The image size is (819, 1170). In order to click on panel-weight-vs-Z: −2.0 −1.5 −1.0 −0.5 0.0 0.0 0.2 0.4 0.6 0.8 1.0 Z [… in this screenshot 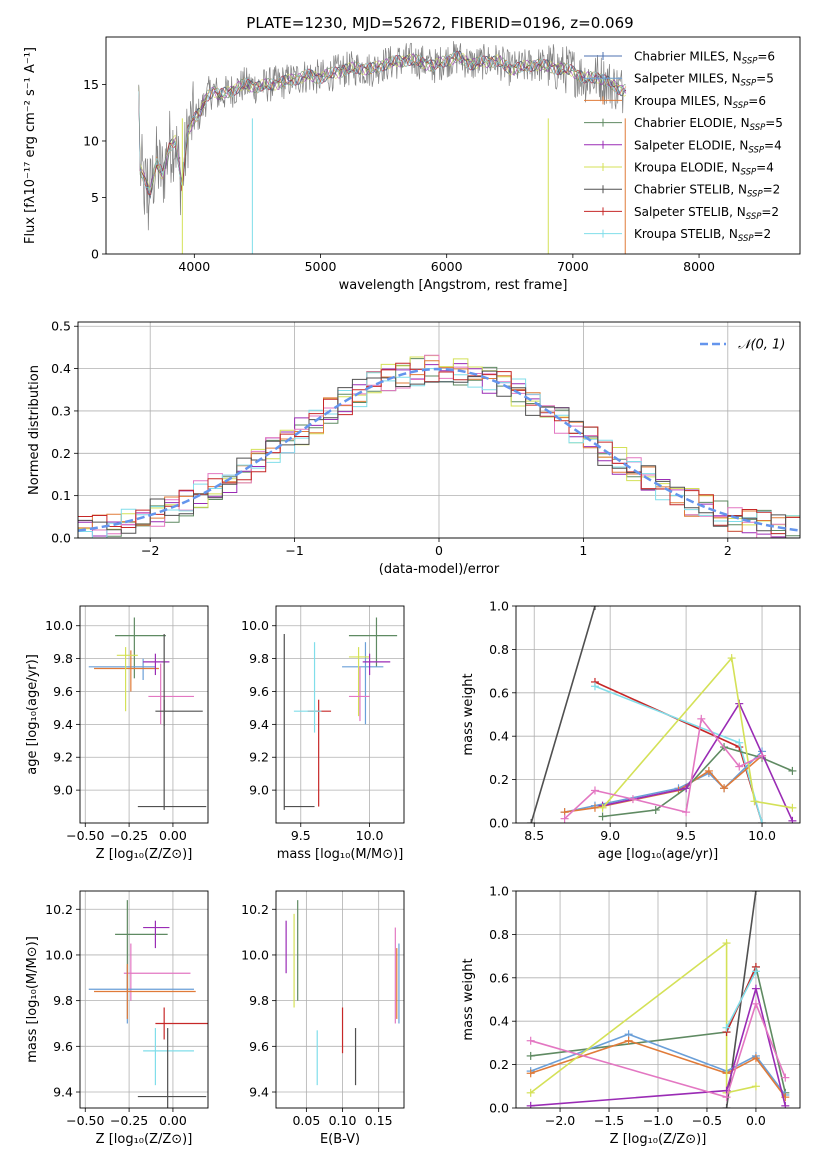, I will do `click(631, 1015)`.